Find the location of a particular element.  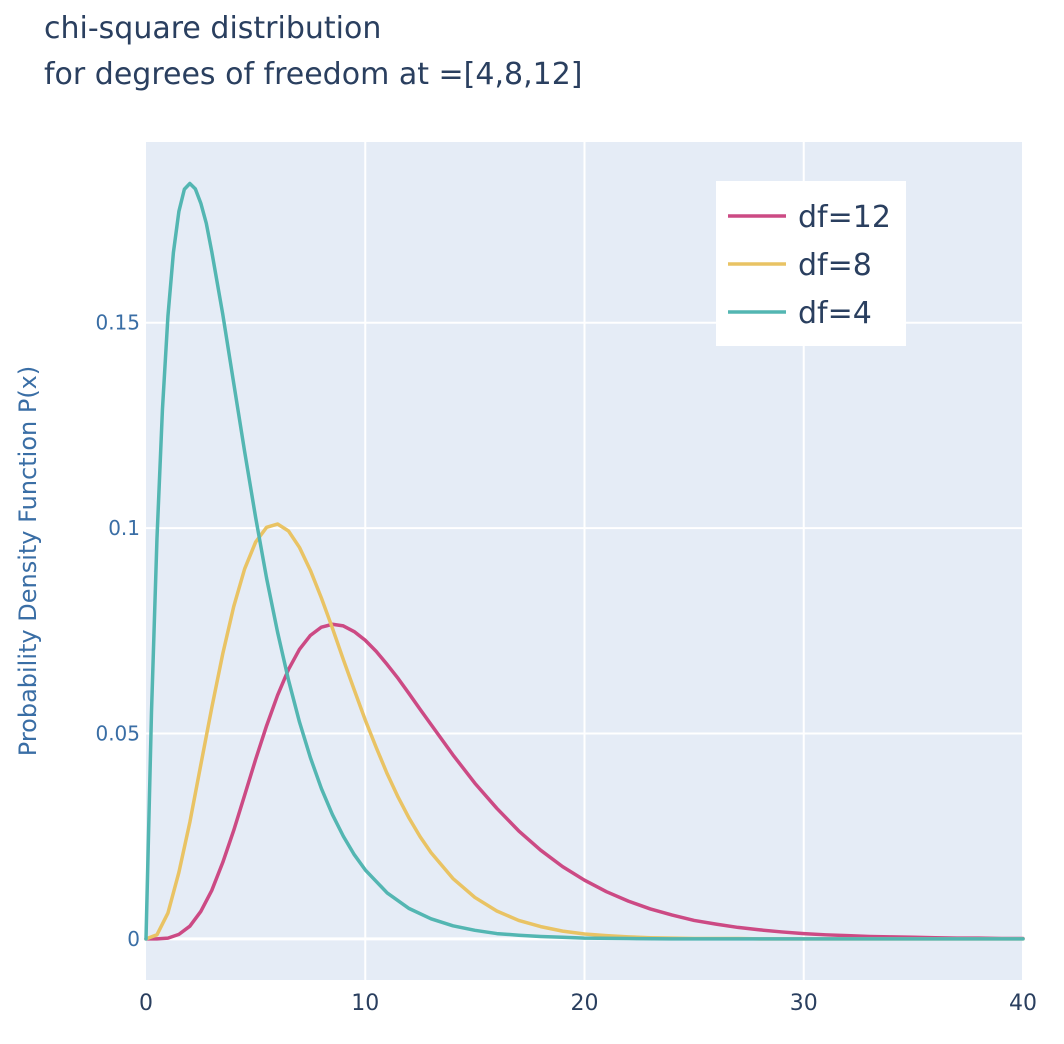

legend-label-1: df=8 is located at coordinates (835, 265).